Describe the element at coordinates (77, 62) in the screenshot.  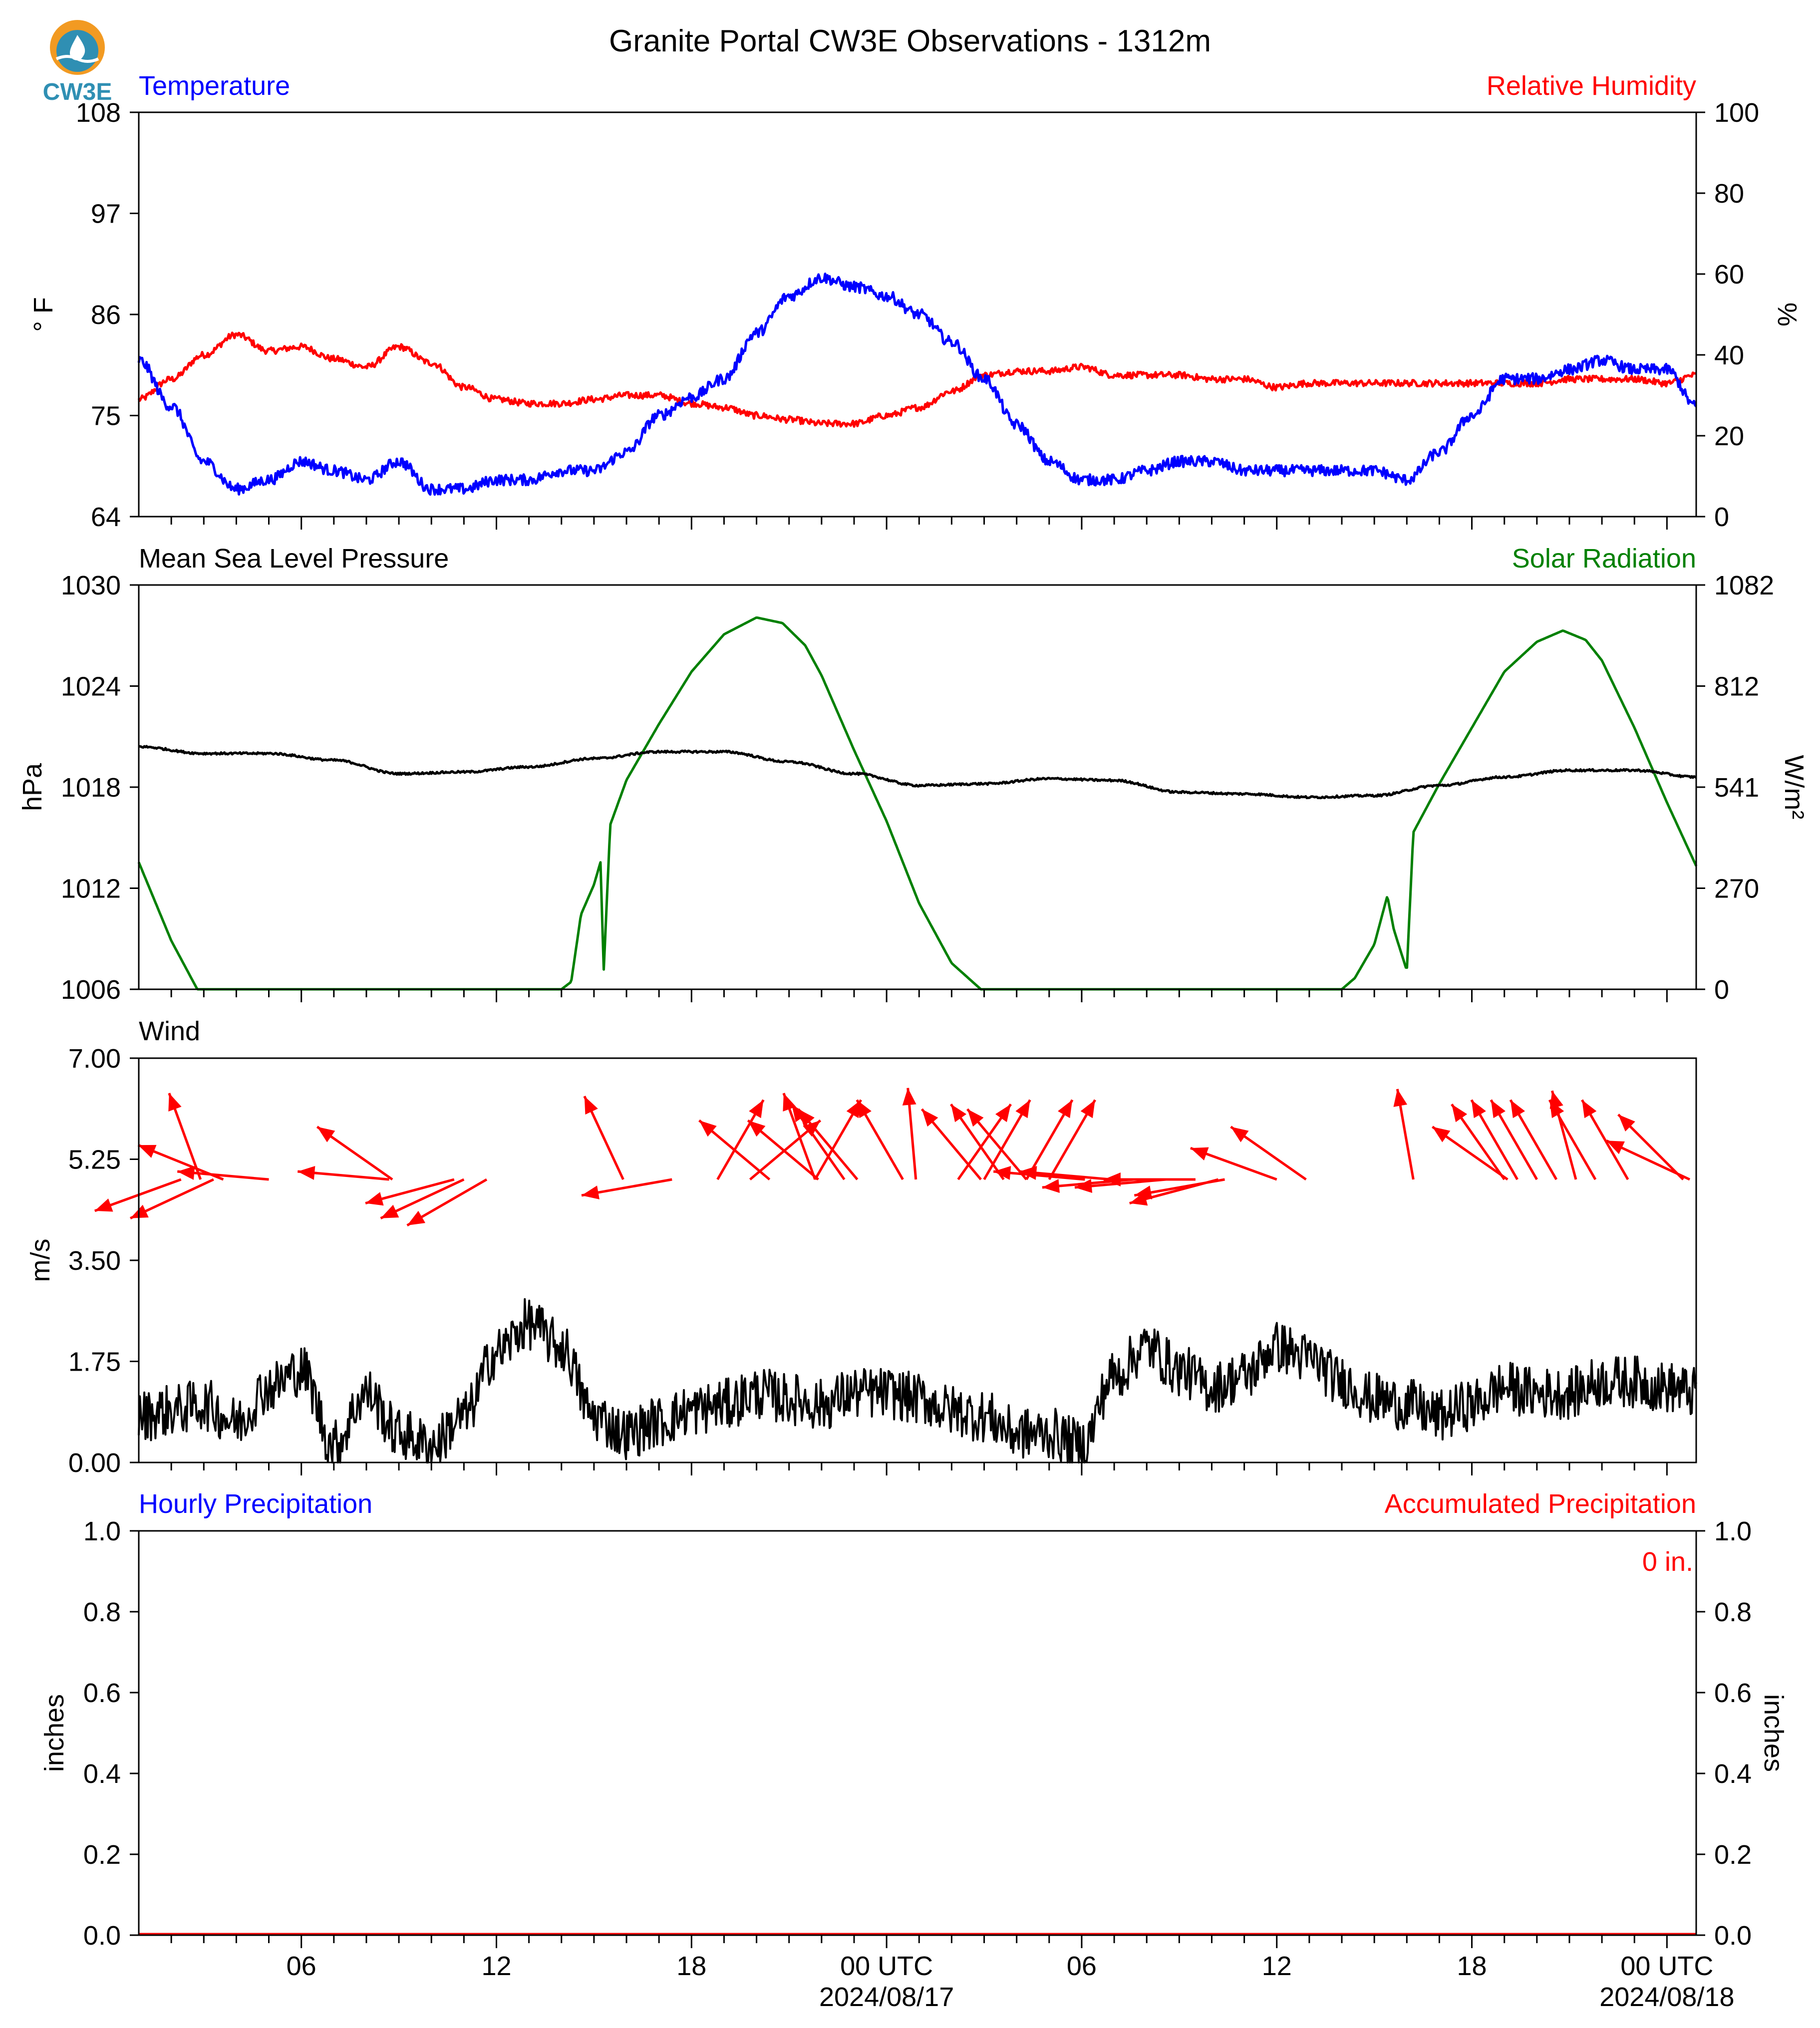
I see `cw3e-logo: CW3E` at that location.